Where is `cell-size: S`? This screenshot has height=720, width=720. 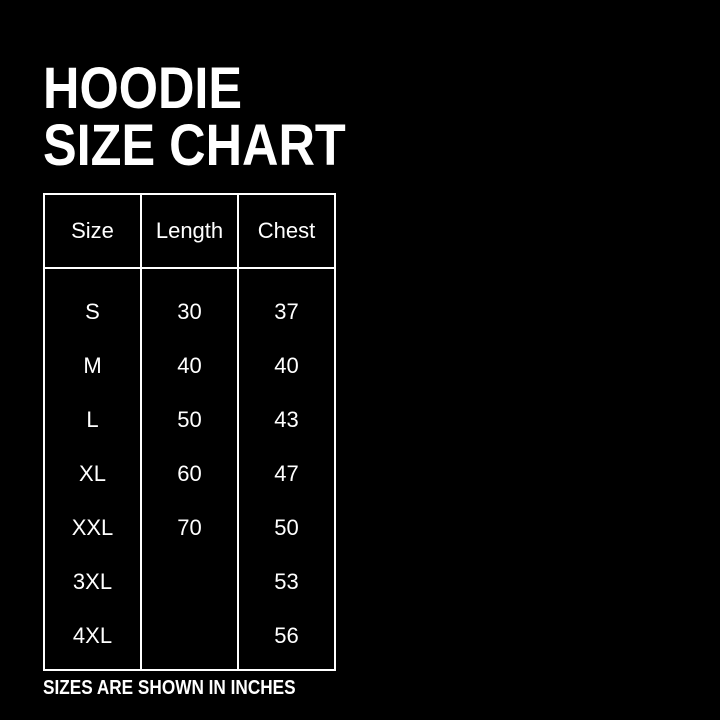 cell-size: S is located at coordinates (92, 303).